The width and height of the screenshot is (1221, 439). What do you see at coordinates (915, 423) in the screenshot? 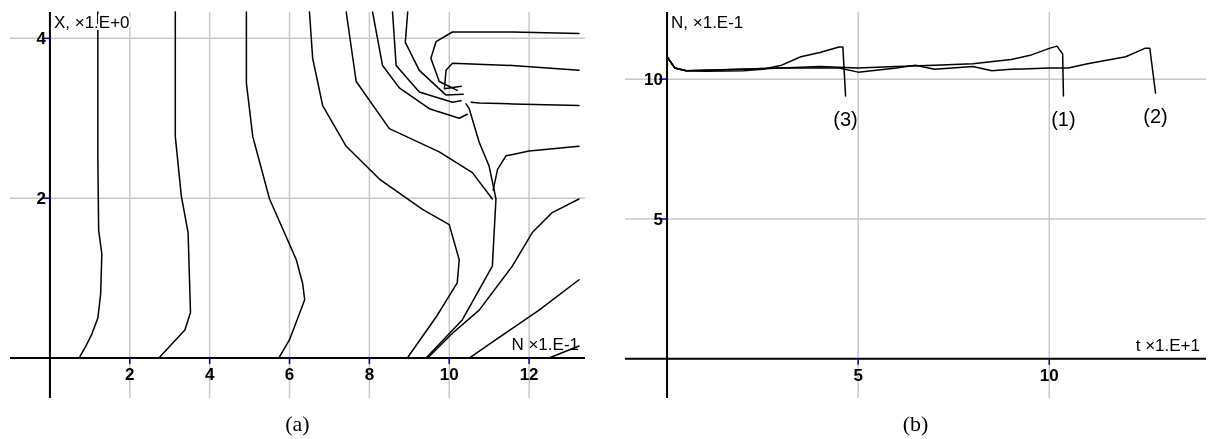
I see `text: (b)` at bounding box center [915, 423].